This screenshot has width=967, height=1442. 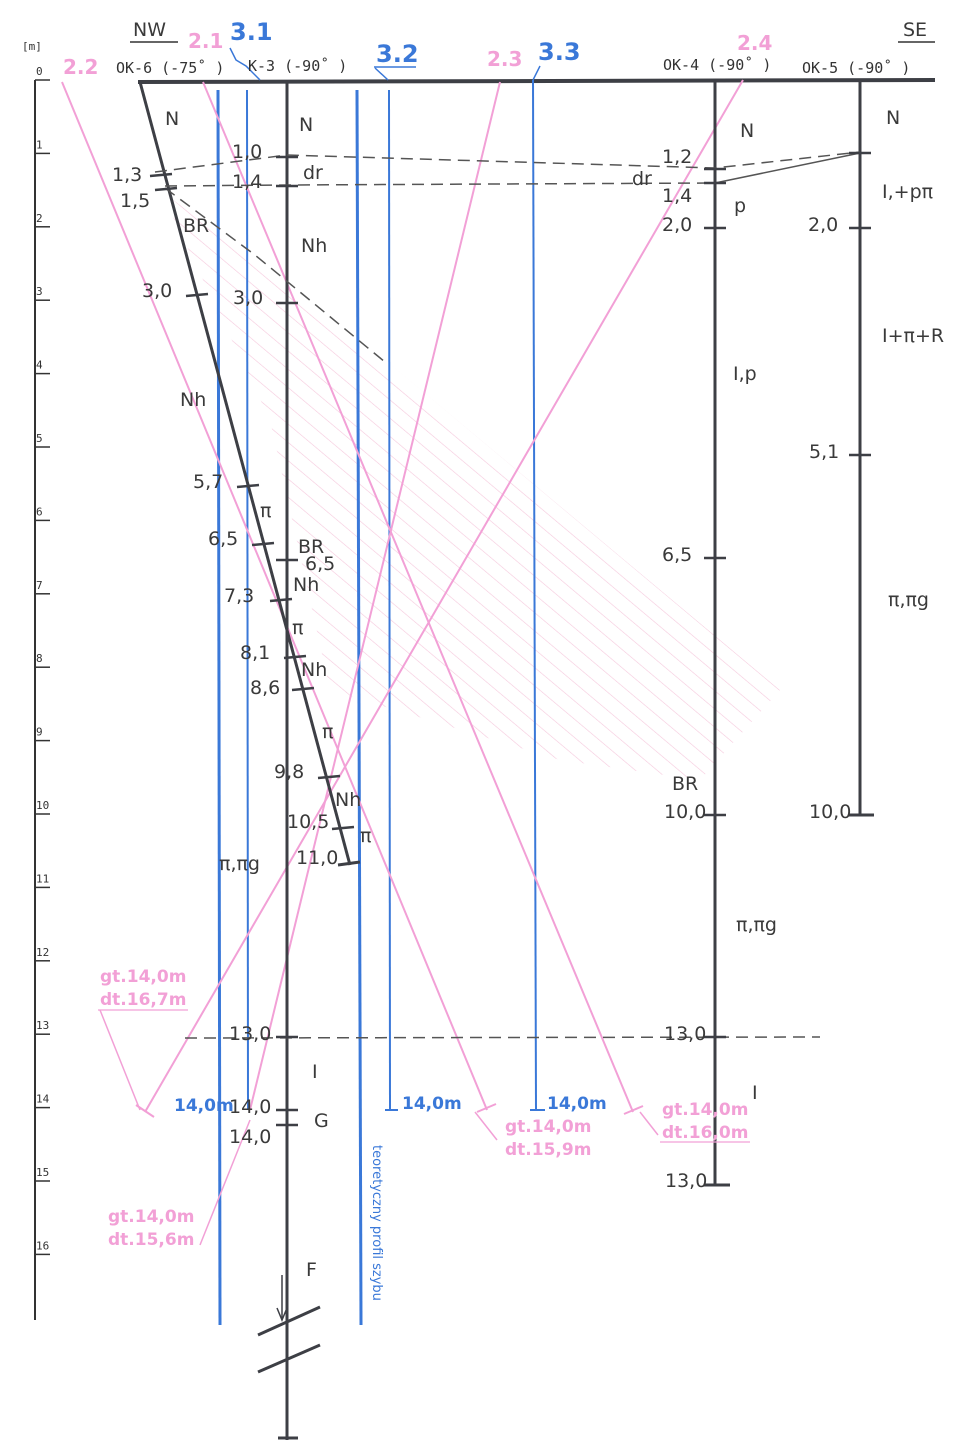 What do you see at coordinates (42, 952) in the screenshot?
I see `depth-scale-label: 12` at bounding box center [42, 952].